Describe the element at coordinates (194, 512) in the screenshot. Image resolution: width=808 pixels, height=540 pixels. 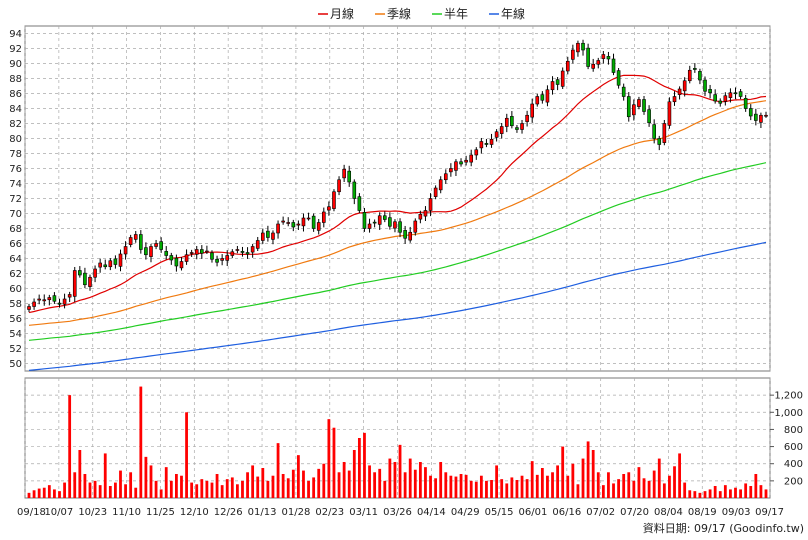
I see `date-tick-label: 12/10` at that location.